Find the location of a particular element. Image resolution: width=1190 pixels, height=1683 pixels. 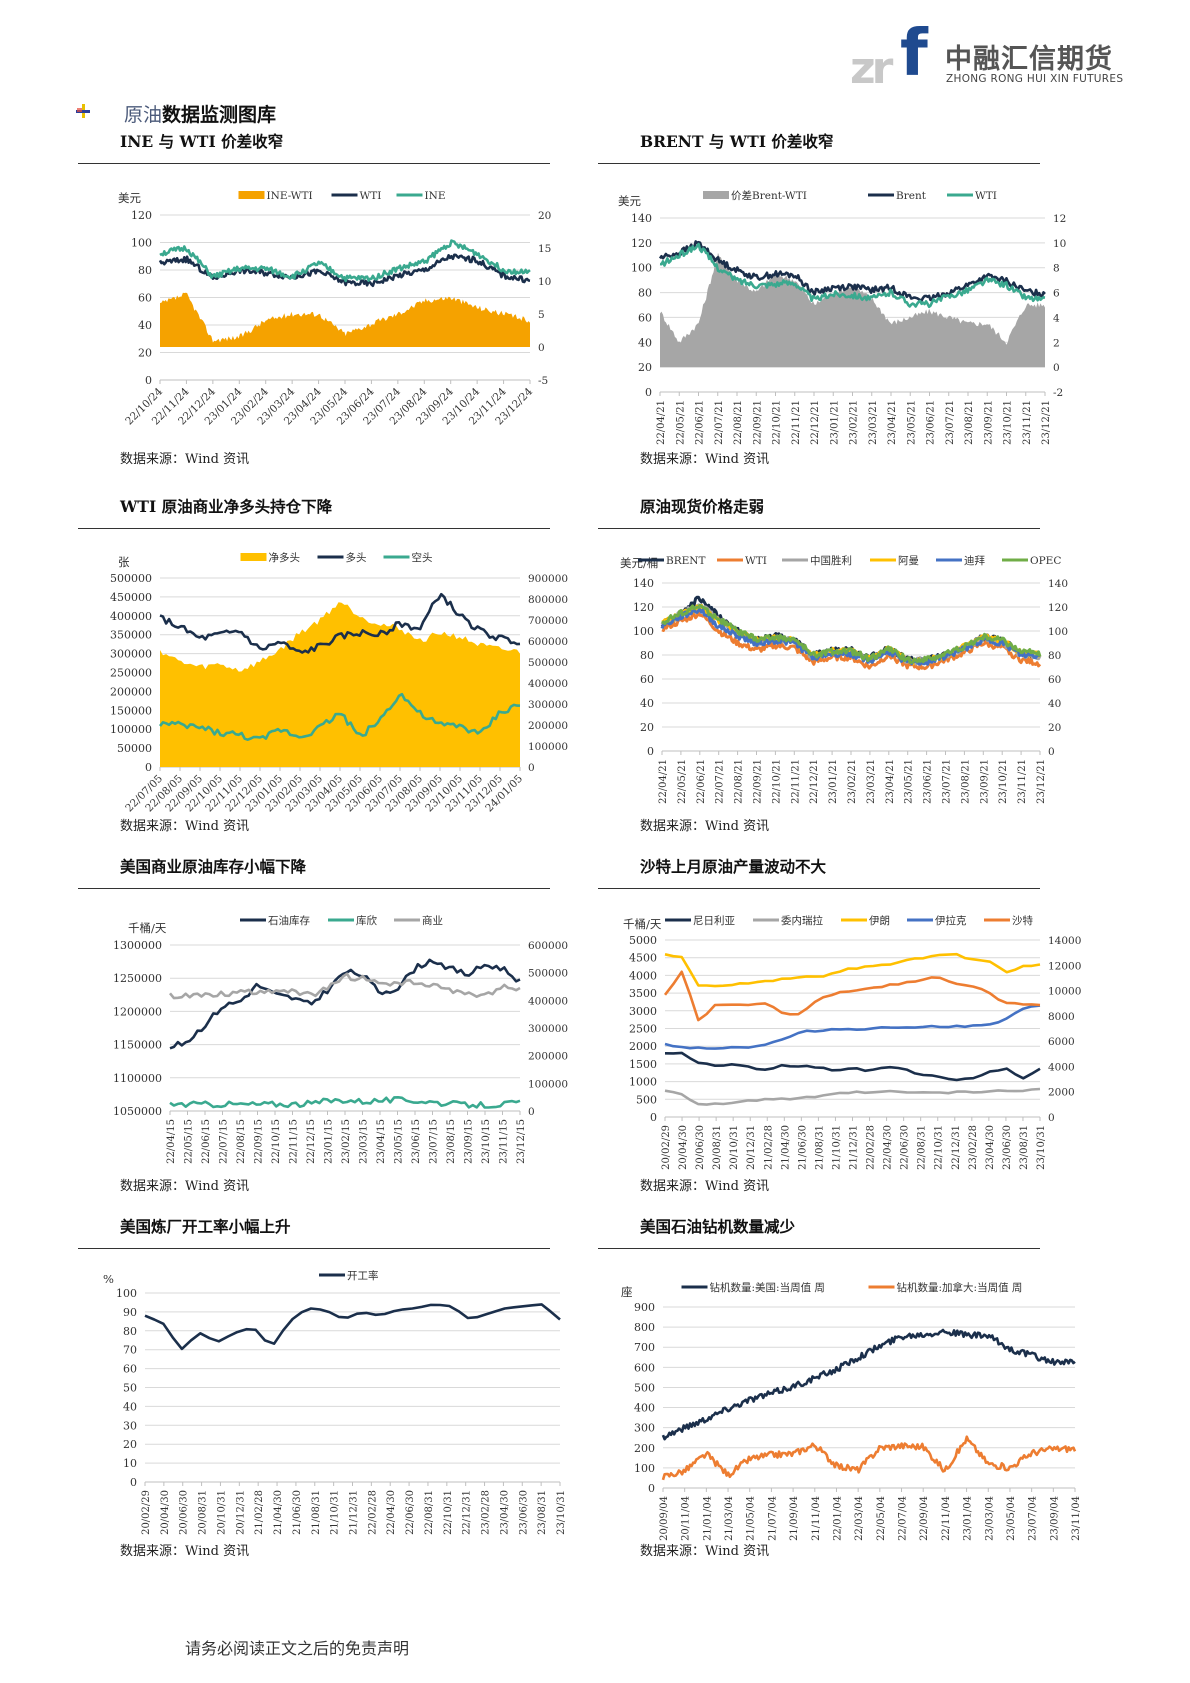

x-tick-label: 22/12/24 is located at coordinates (197, 406).